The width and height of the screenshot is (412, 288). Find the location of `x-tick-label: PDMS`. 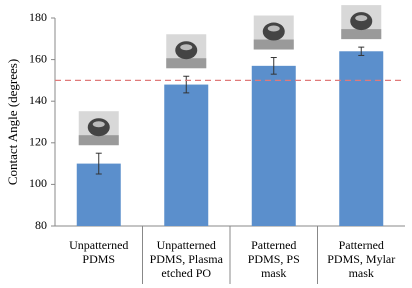

x-tick-label: PDMS is located at coordinates (98, 259).